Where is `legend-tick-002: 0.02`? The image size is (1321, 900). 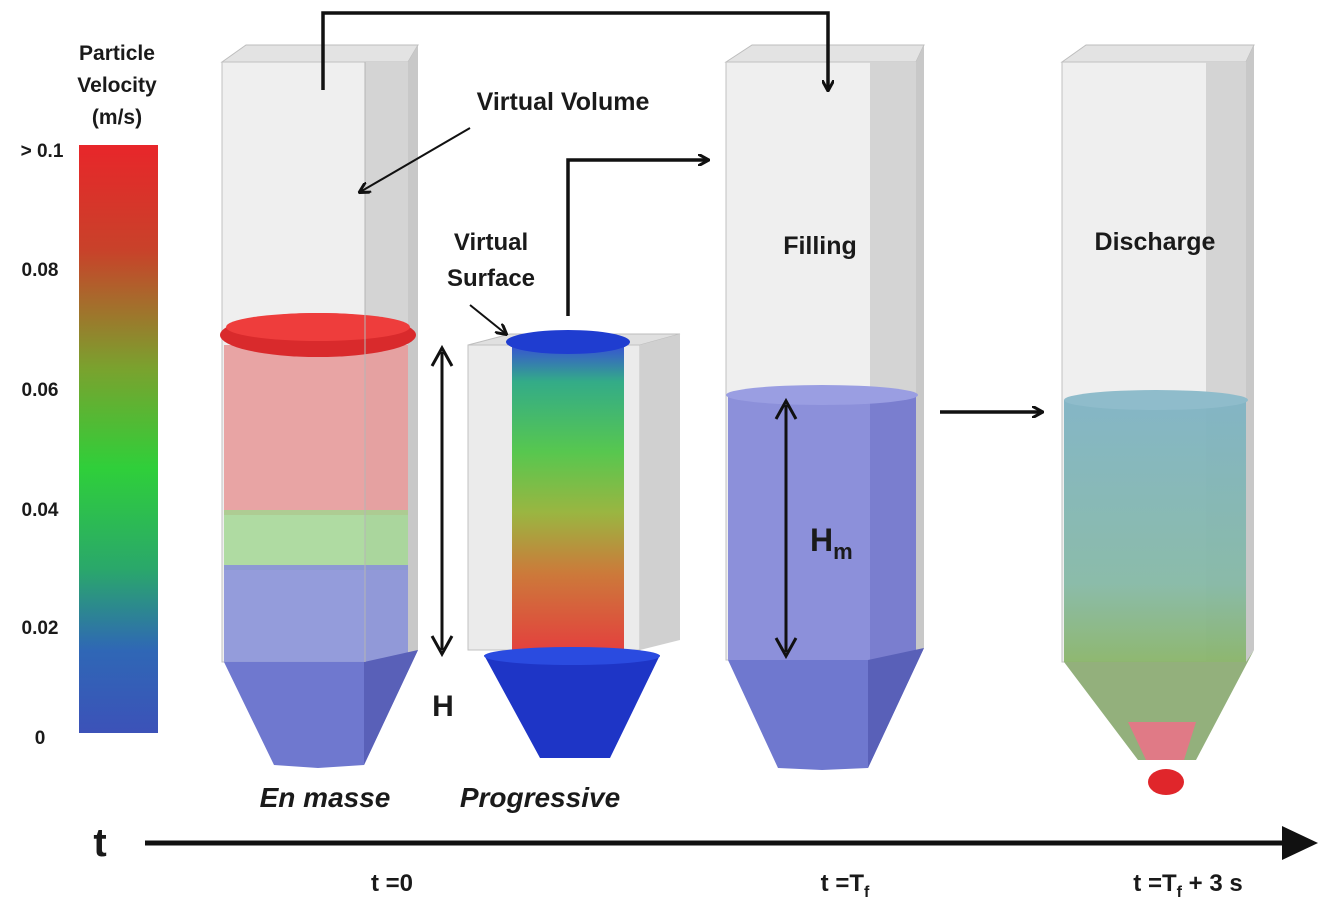 legend-tick-002: 0.02 is located at coordinates (40, 628).